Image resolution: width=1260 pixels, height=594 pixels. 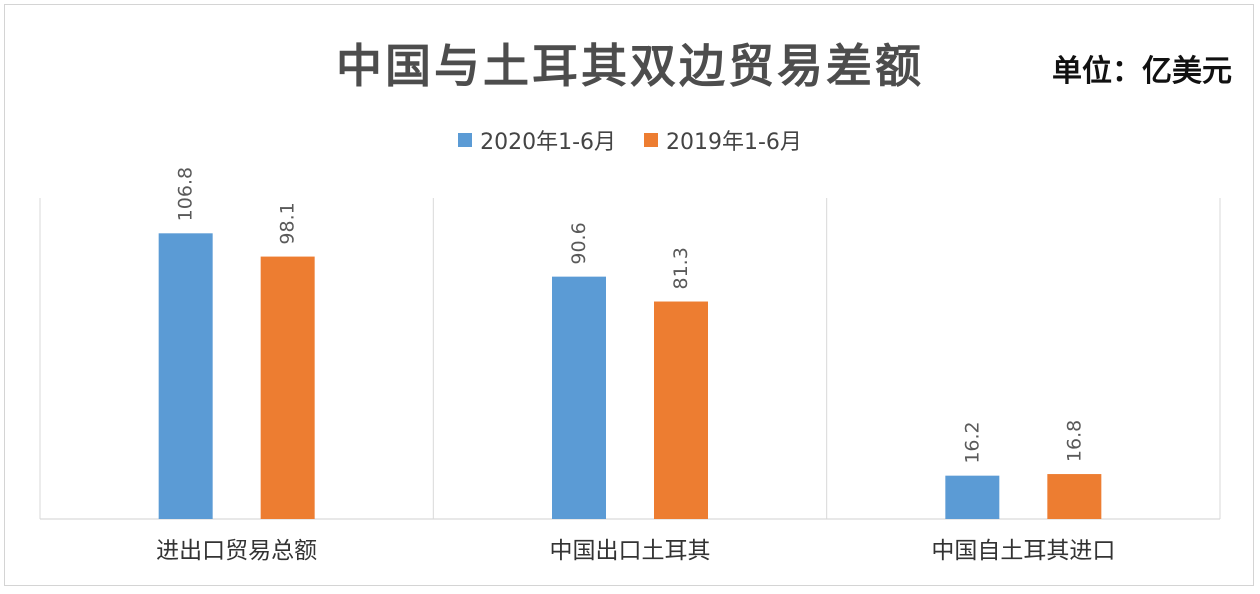 I want to click on legend-item-2020: 2020年1-6月, so click(x=537, y=140).